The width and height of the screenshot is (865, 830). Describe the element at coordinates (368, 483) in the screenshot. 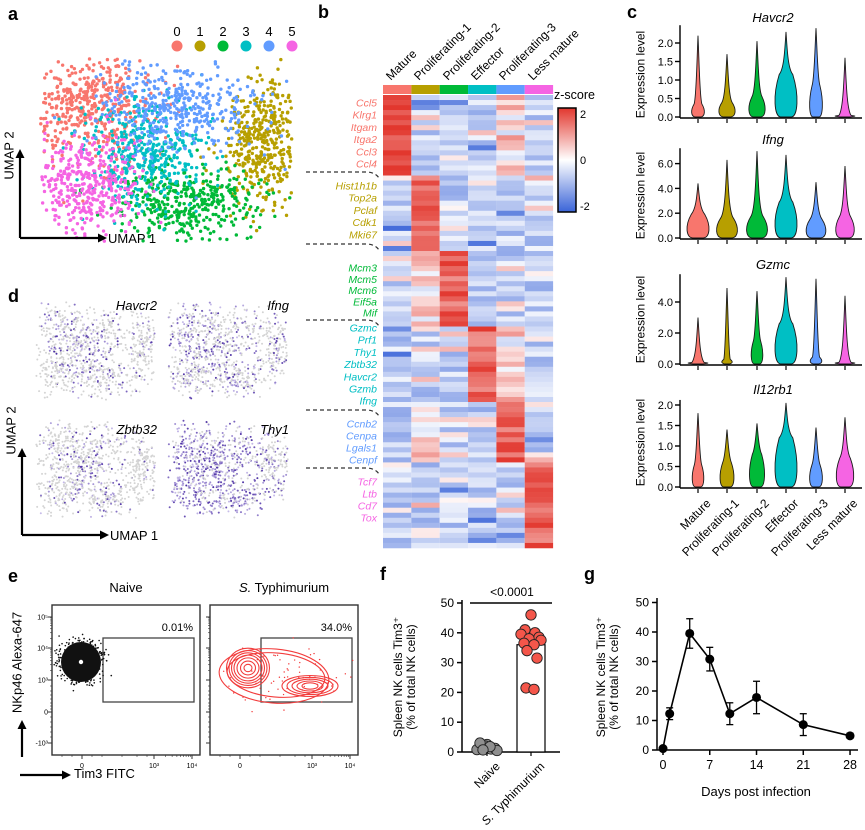

I see `svg-text: Tcf7` at that location.